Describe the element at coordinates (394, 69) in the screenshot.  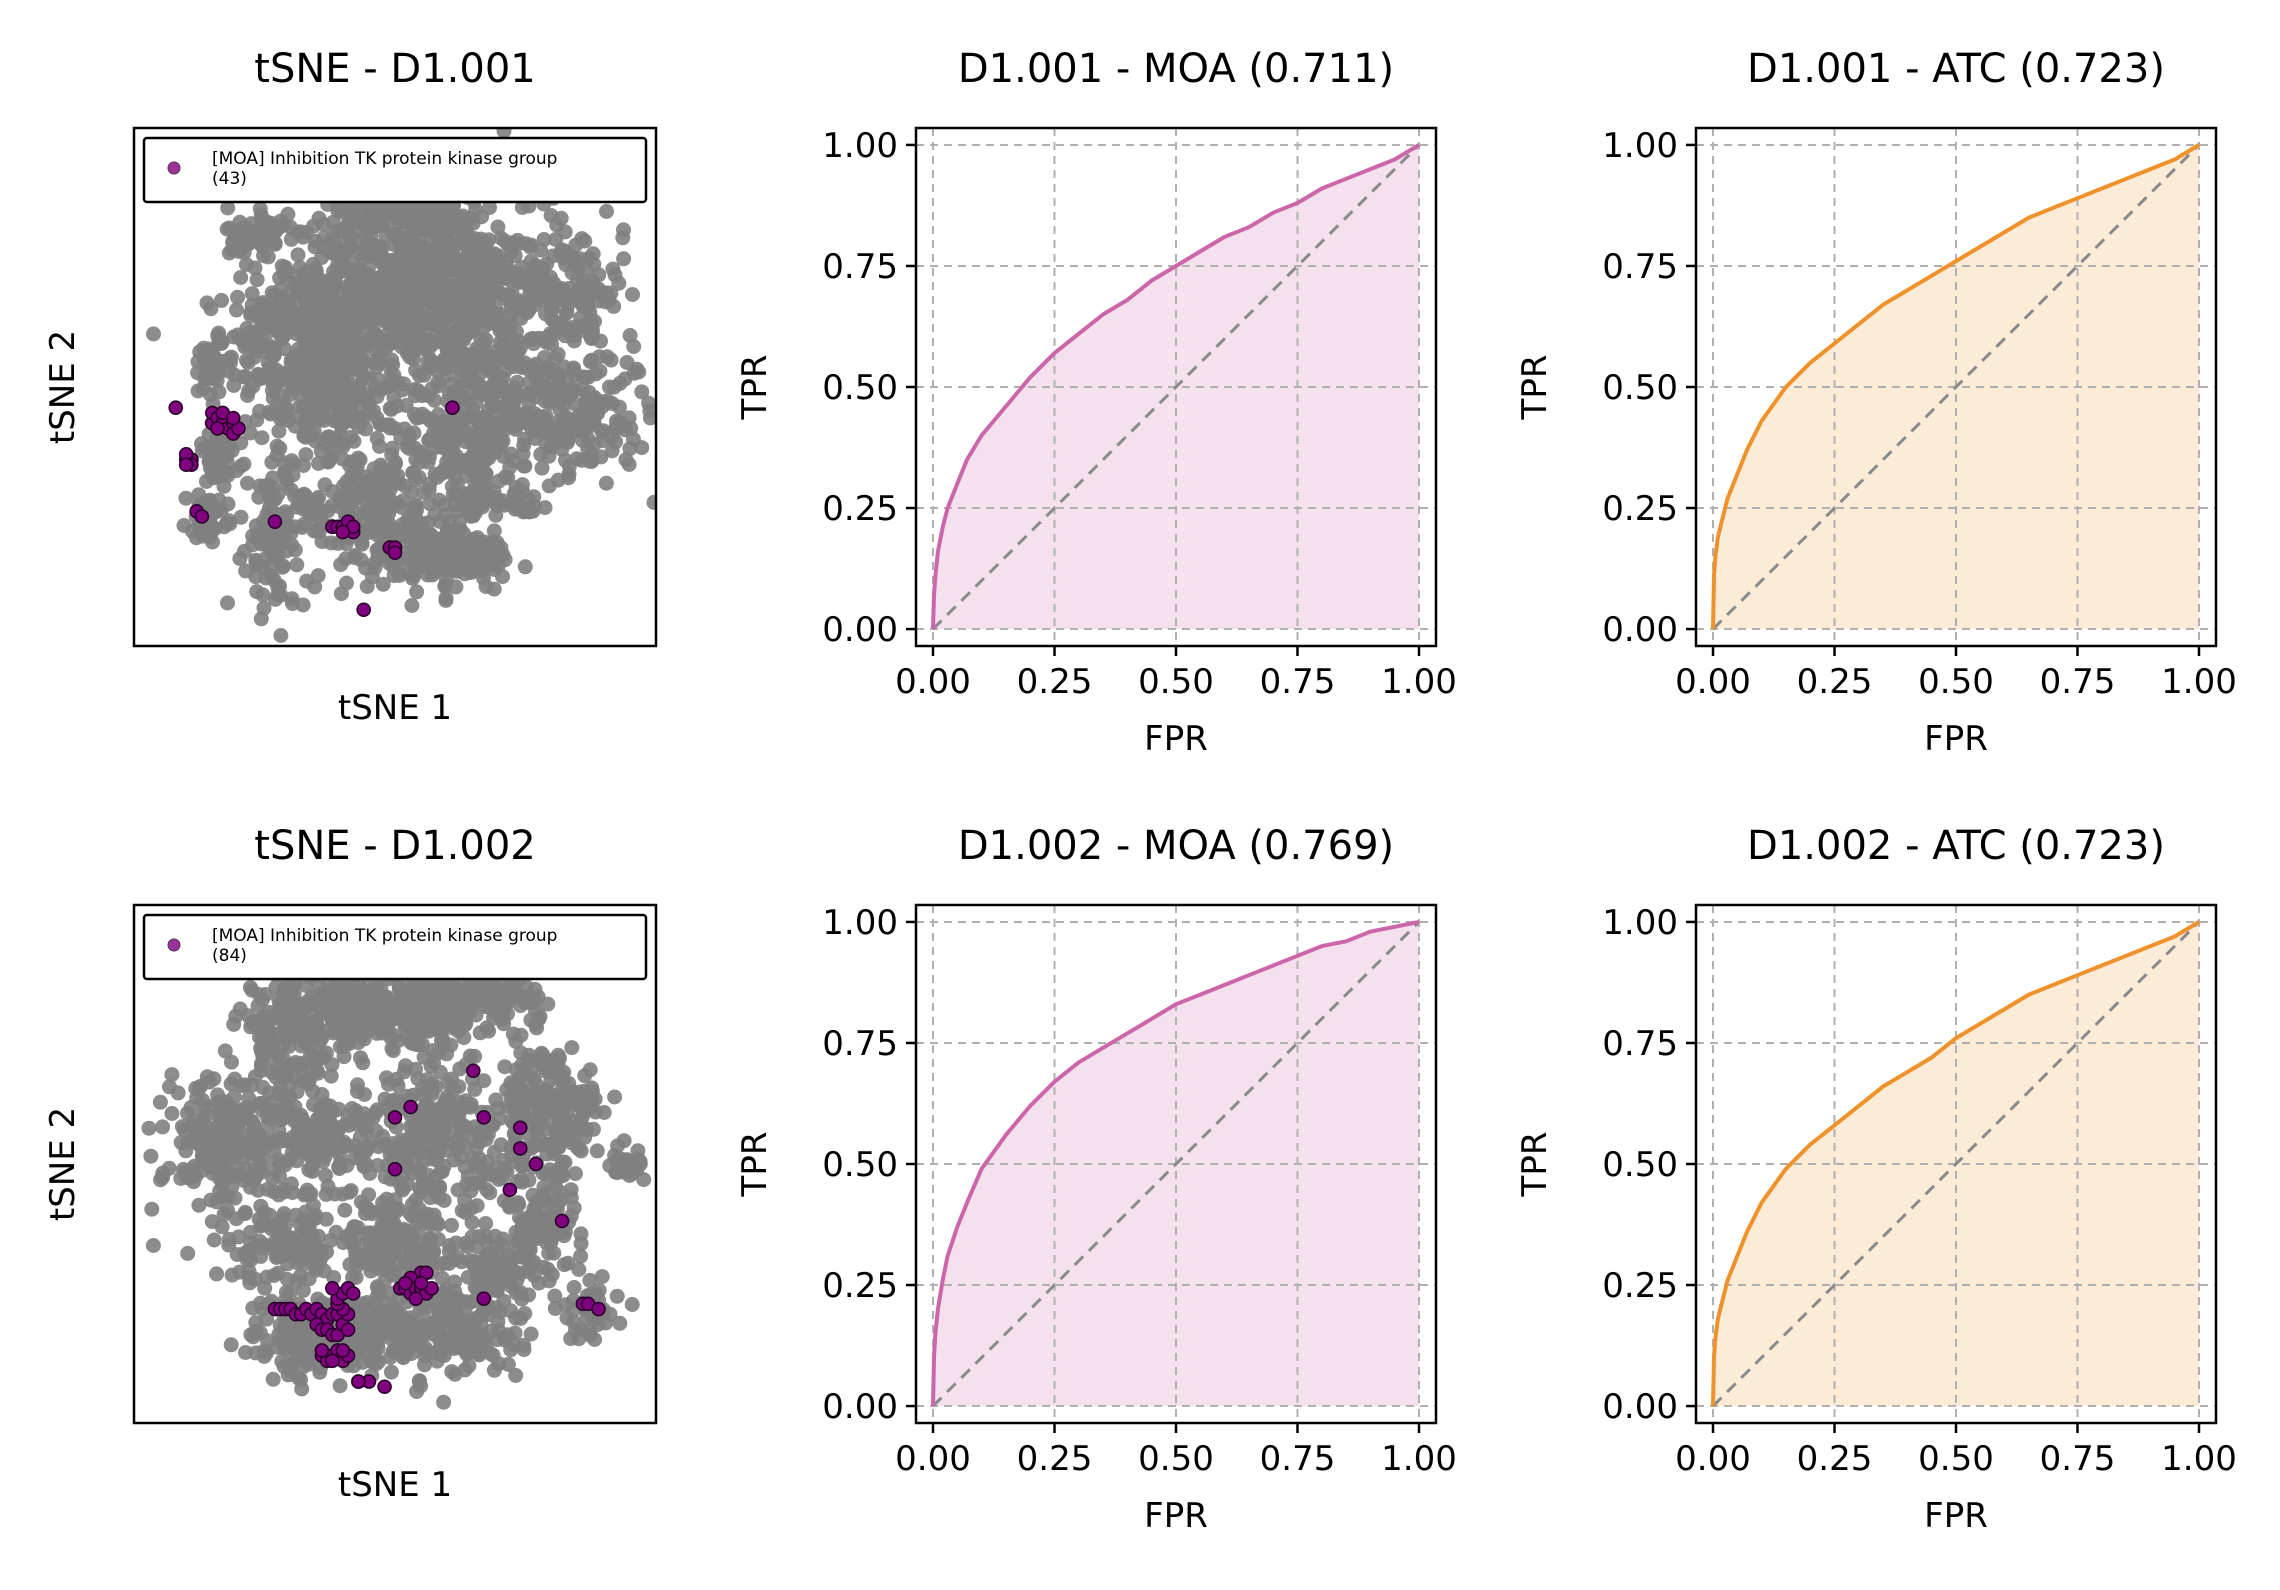
I see `chart-title: tSNE - D1.001` at that location.